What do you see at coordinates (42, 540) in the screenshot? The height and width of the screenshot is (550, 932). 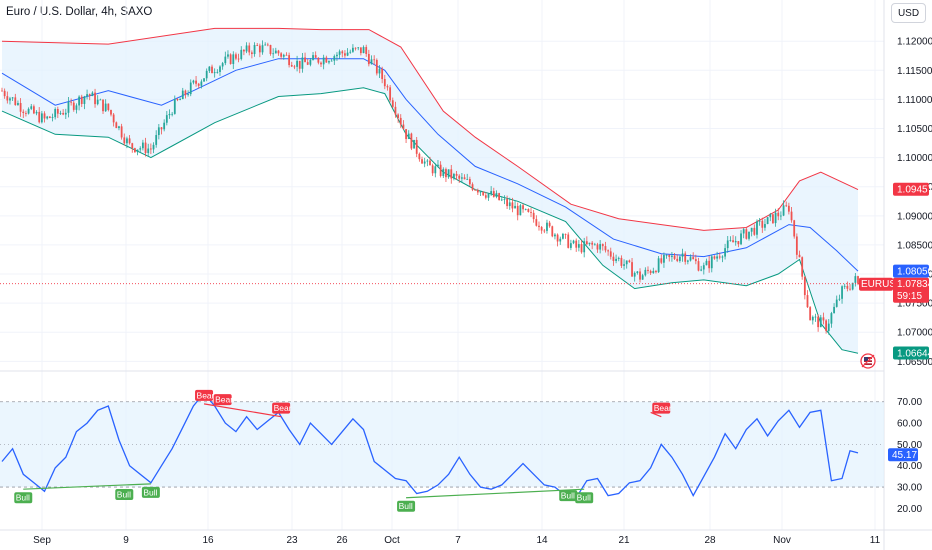 I see `time-tick-label: Sep` at bounding box center [42, 540].